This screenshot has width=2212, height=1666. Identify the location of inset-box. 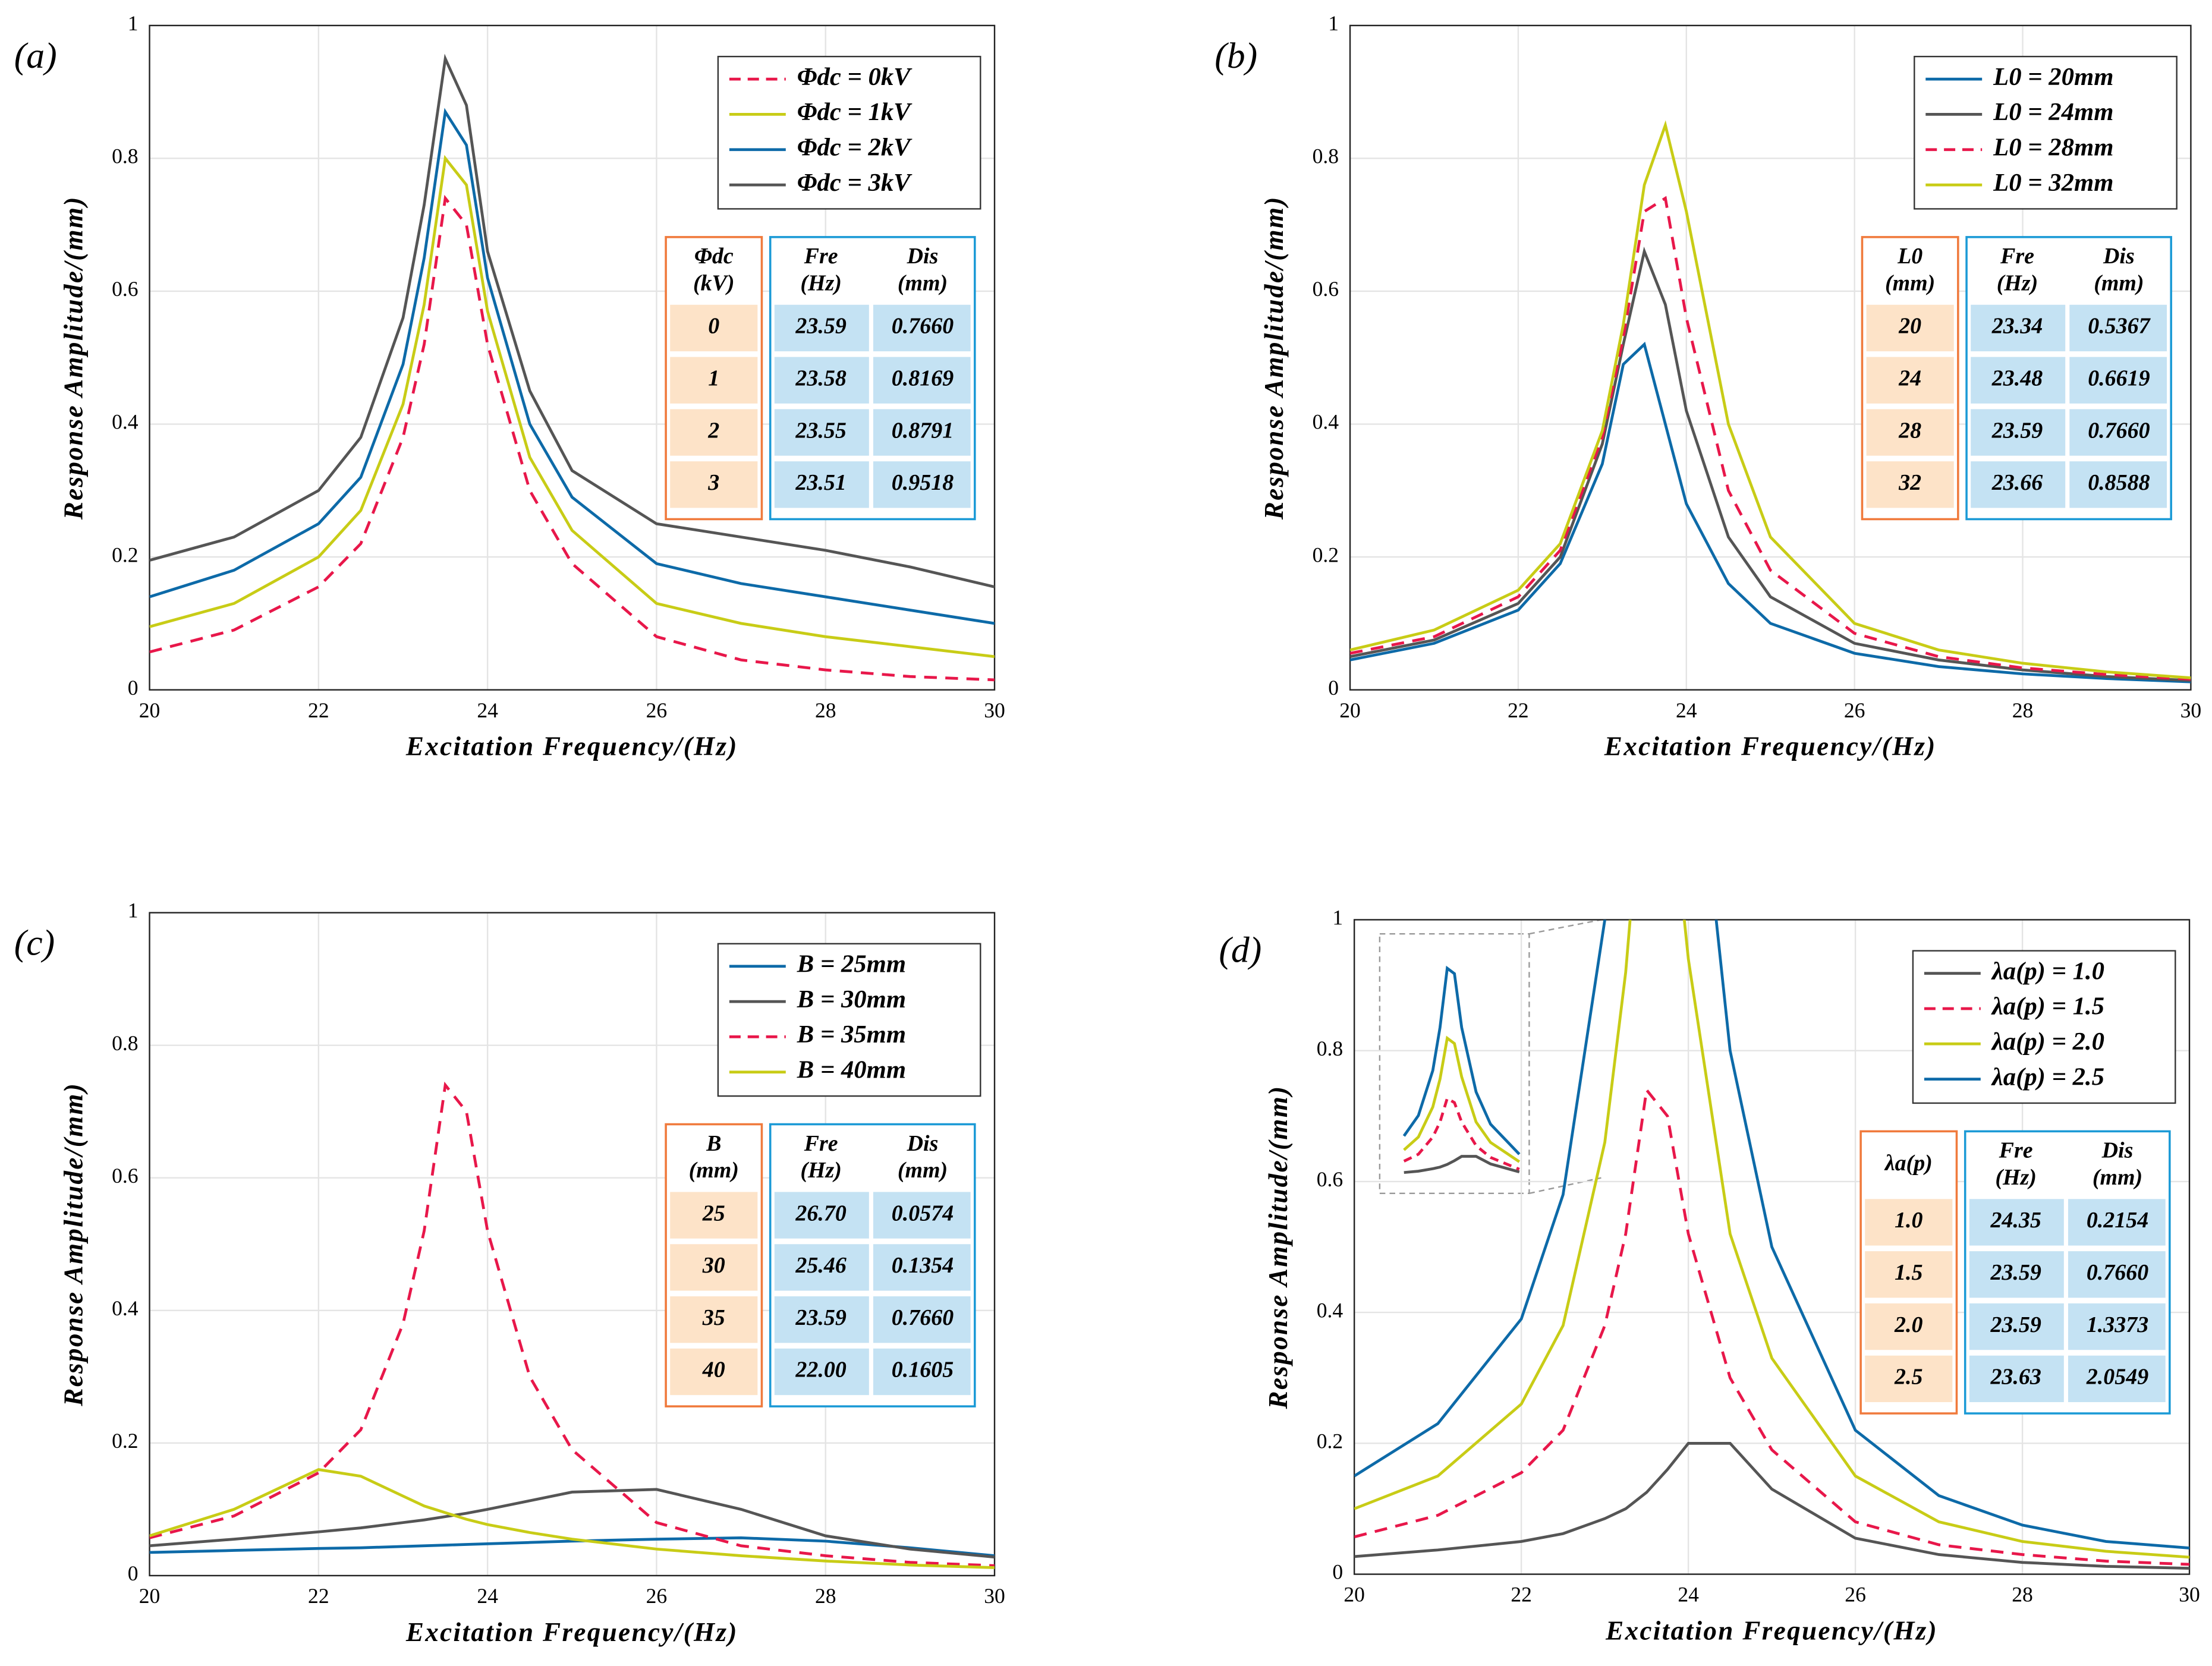
(1454, 1064).